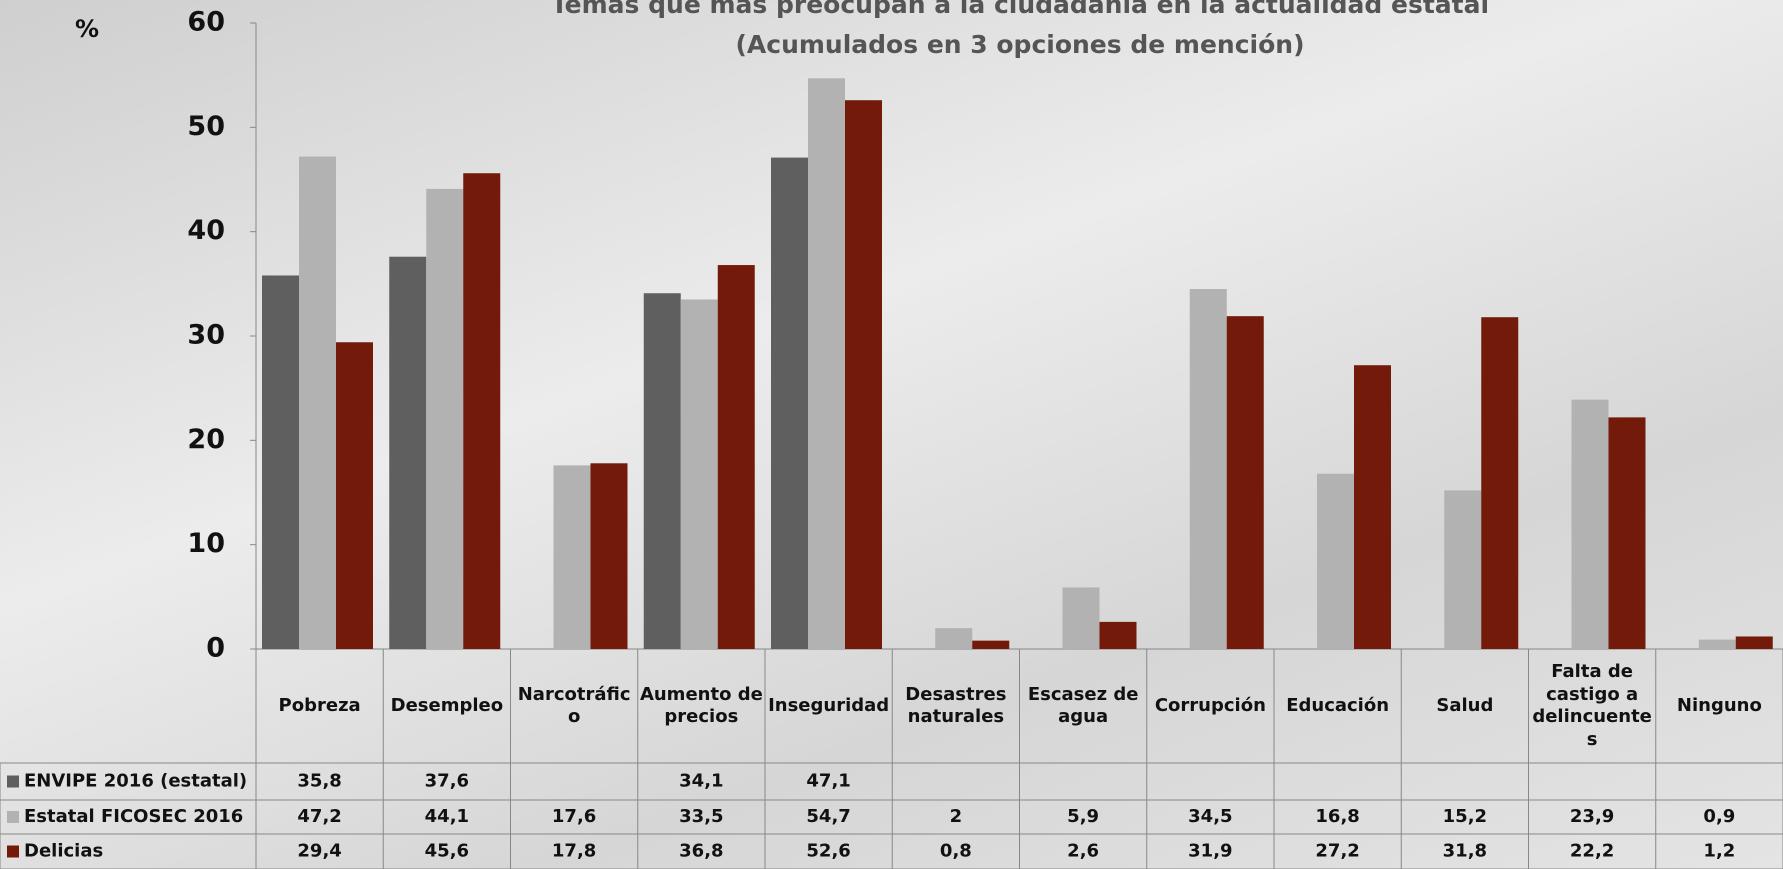  I want to click on value-label: 17,6, so click(574, 816).